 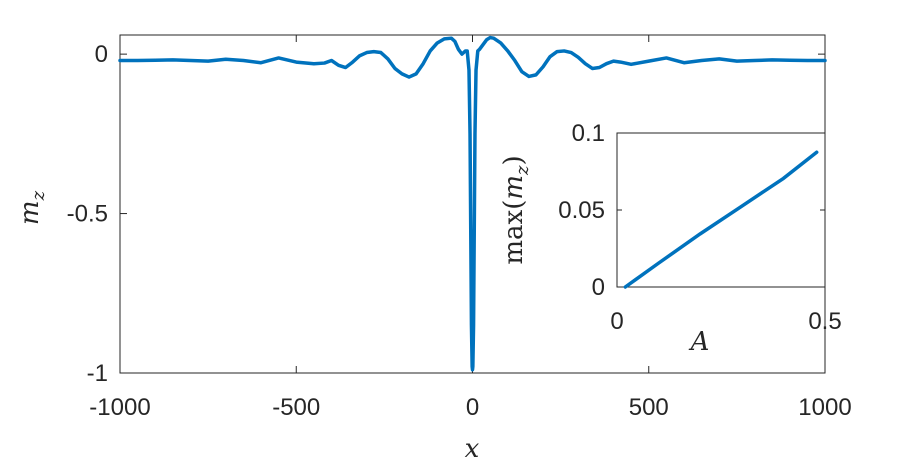 What do you see at coordinates (87, 214) in the screenshot?
I see `main-y-tick-label: -0.5` at bounding box center [87, 214].